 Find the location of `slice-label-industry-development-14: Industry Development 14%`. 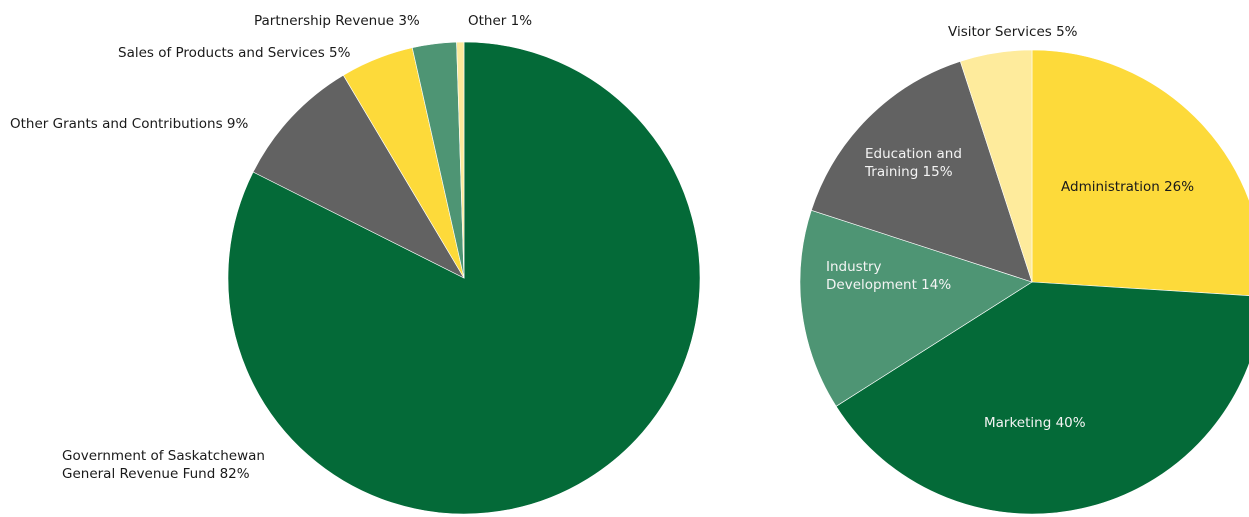

slice-label-industry-development-14: Industry Development 14% is located at coordinates (888, 276).